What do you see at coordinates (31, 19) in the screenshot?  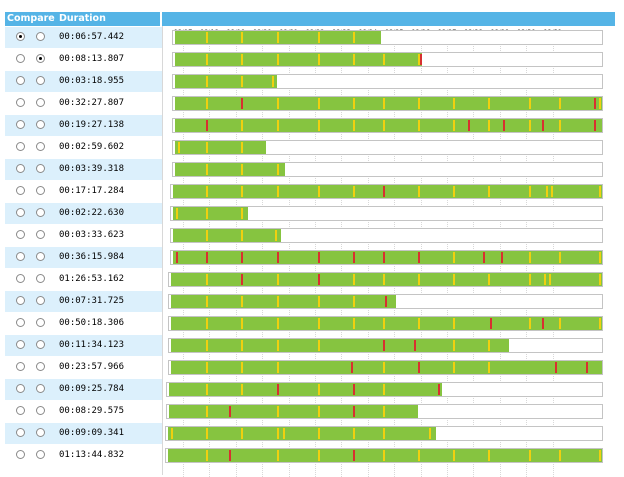 I see `compare-column-header: Compare` at bounding box center [31, 19].